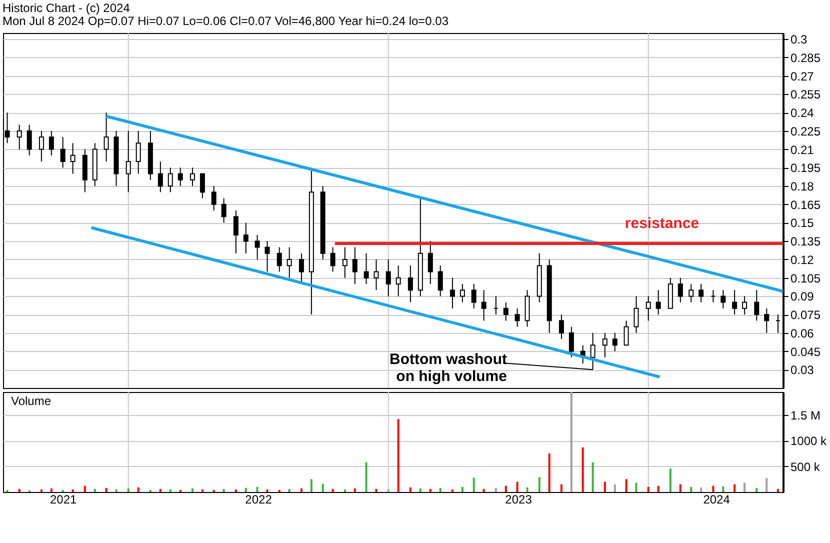 The height and width of the screenshot is (543, 830). I want to click on annotation: Bottom washout on high volume, so click(448, 368).